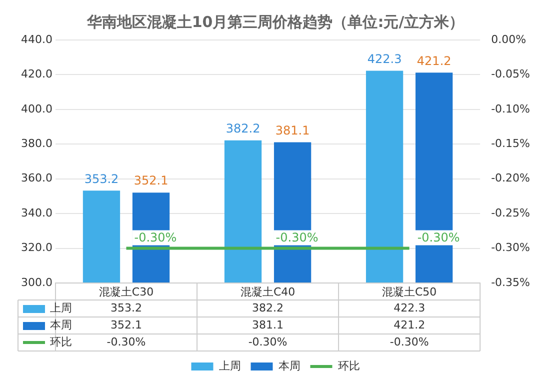 This screenshot has width=549, height=390. Describe the element at coordinates (410, 307) in the screenshot. I see `data-label: 422.3` at that location.